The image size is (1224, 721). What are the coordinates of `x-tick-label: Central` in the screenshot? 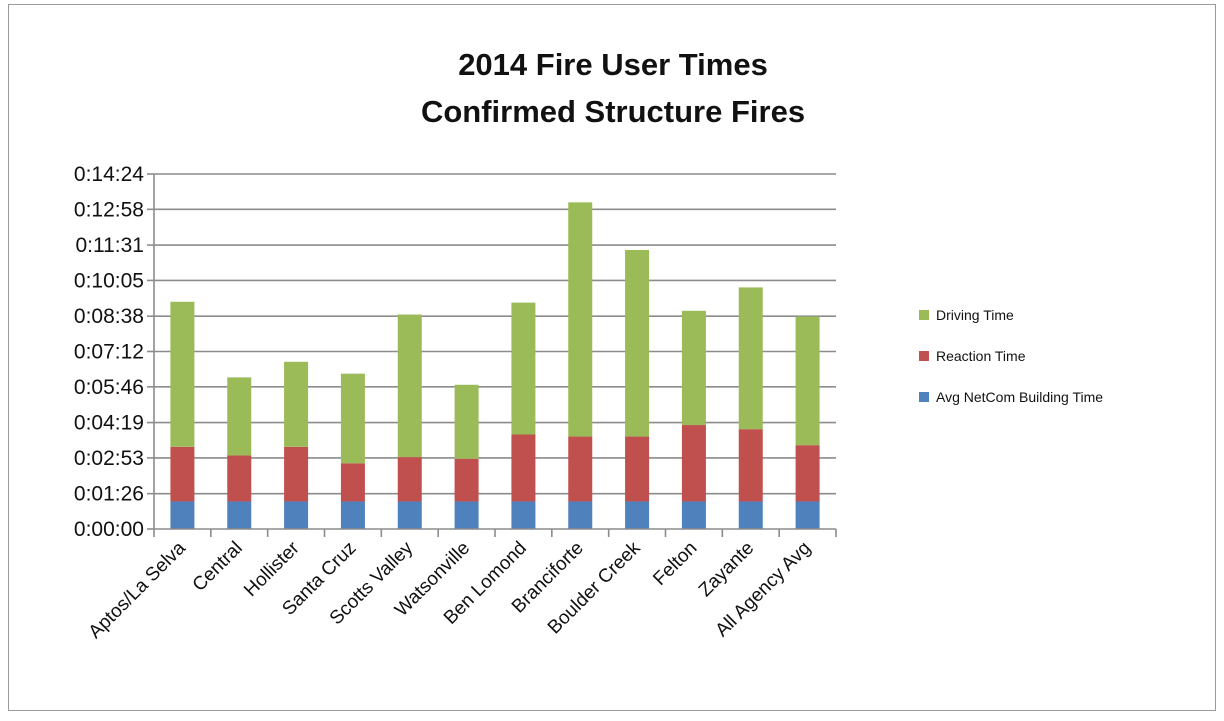 It's located at (218, 567).